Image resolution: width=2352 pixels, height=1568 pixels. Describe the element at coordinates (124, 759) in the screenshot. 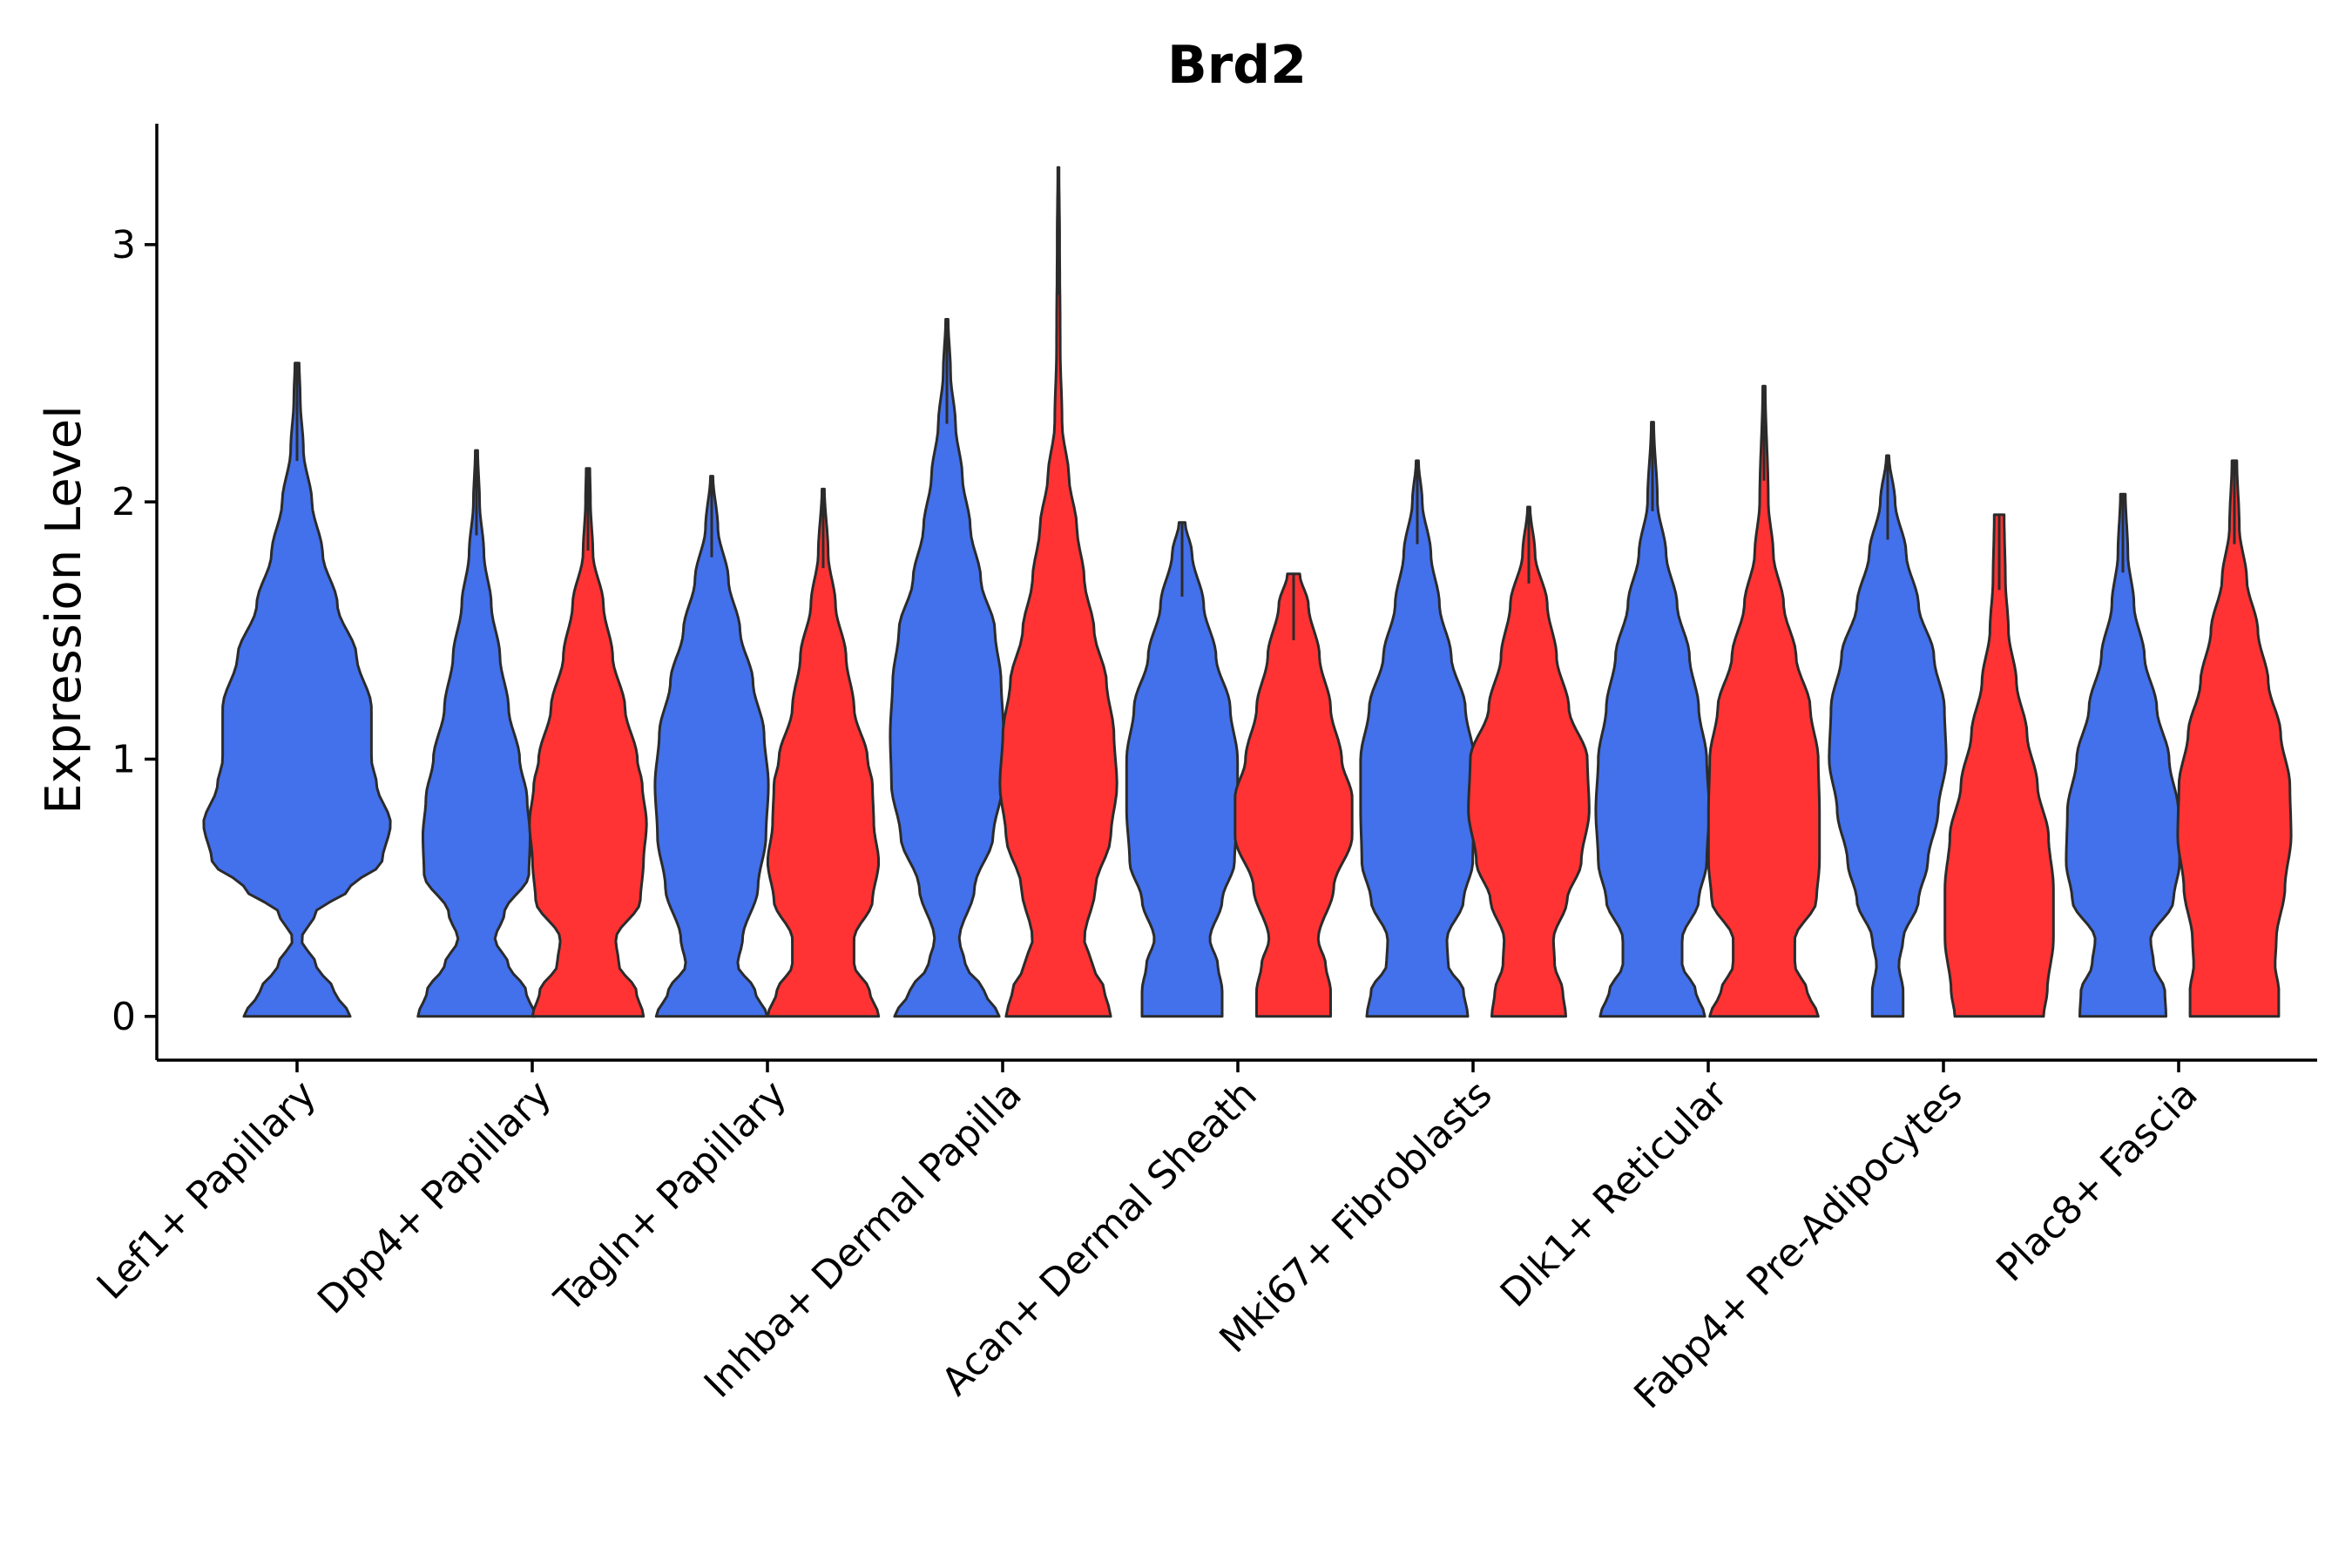

I see `y-tick-label-1: 1` at that location.